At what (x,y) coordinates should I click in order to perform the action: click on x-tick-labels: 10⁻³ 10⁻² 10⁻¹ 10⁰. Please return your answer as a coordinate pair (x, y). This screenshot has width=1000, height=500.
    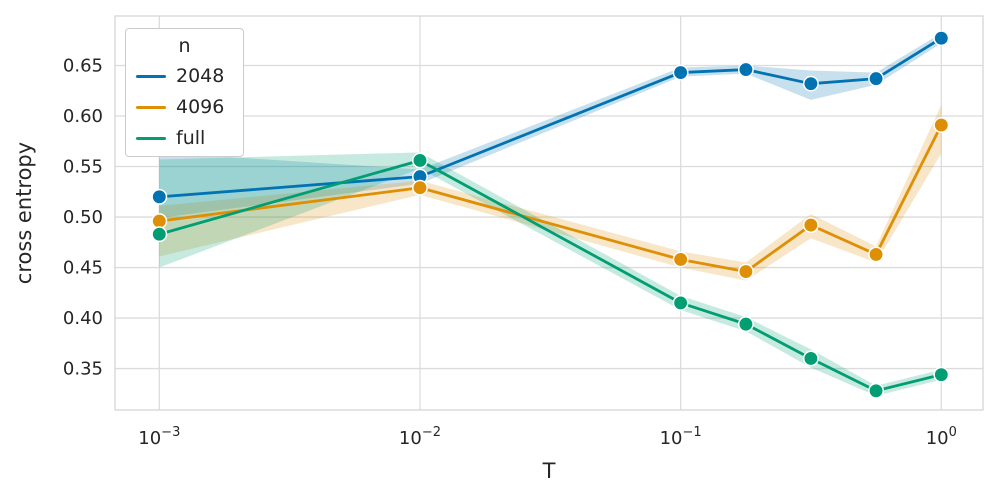
    Looking at the image, I should click on (547, 437).